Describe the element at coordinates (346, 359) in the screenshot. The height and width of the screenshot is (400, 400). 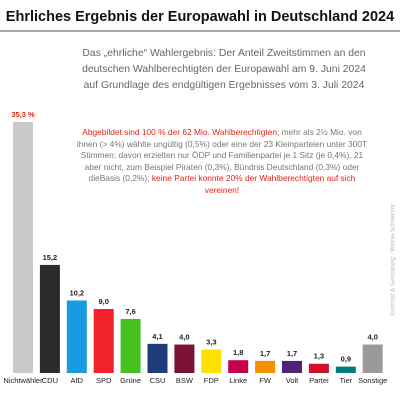
I see `value-label: 0,9` at that location.